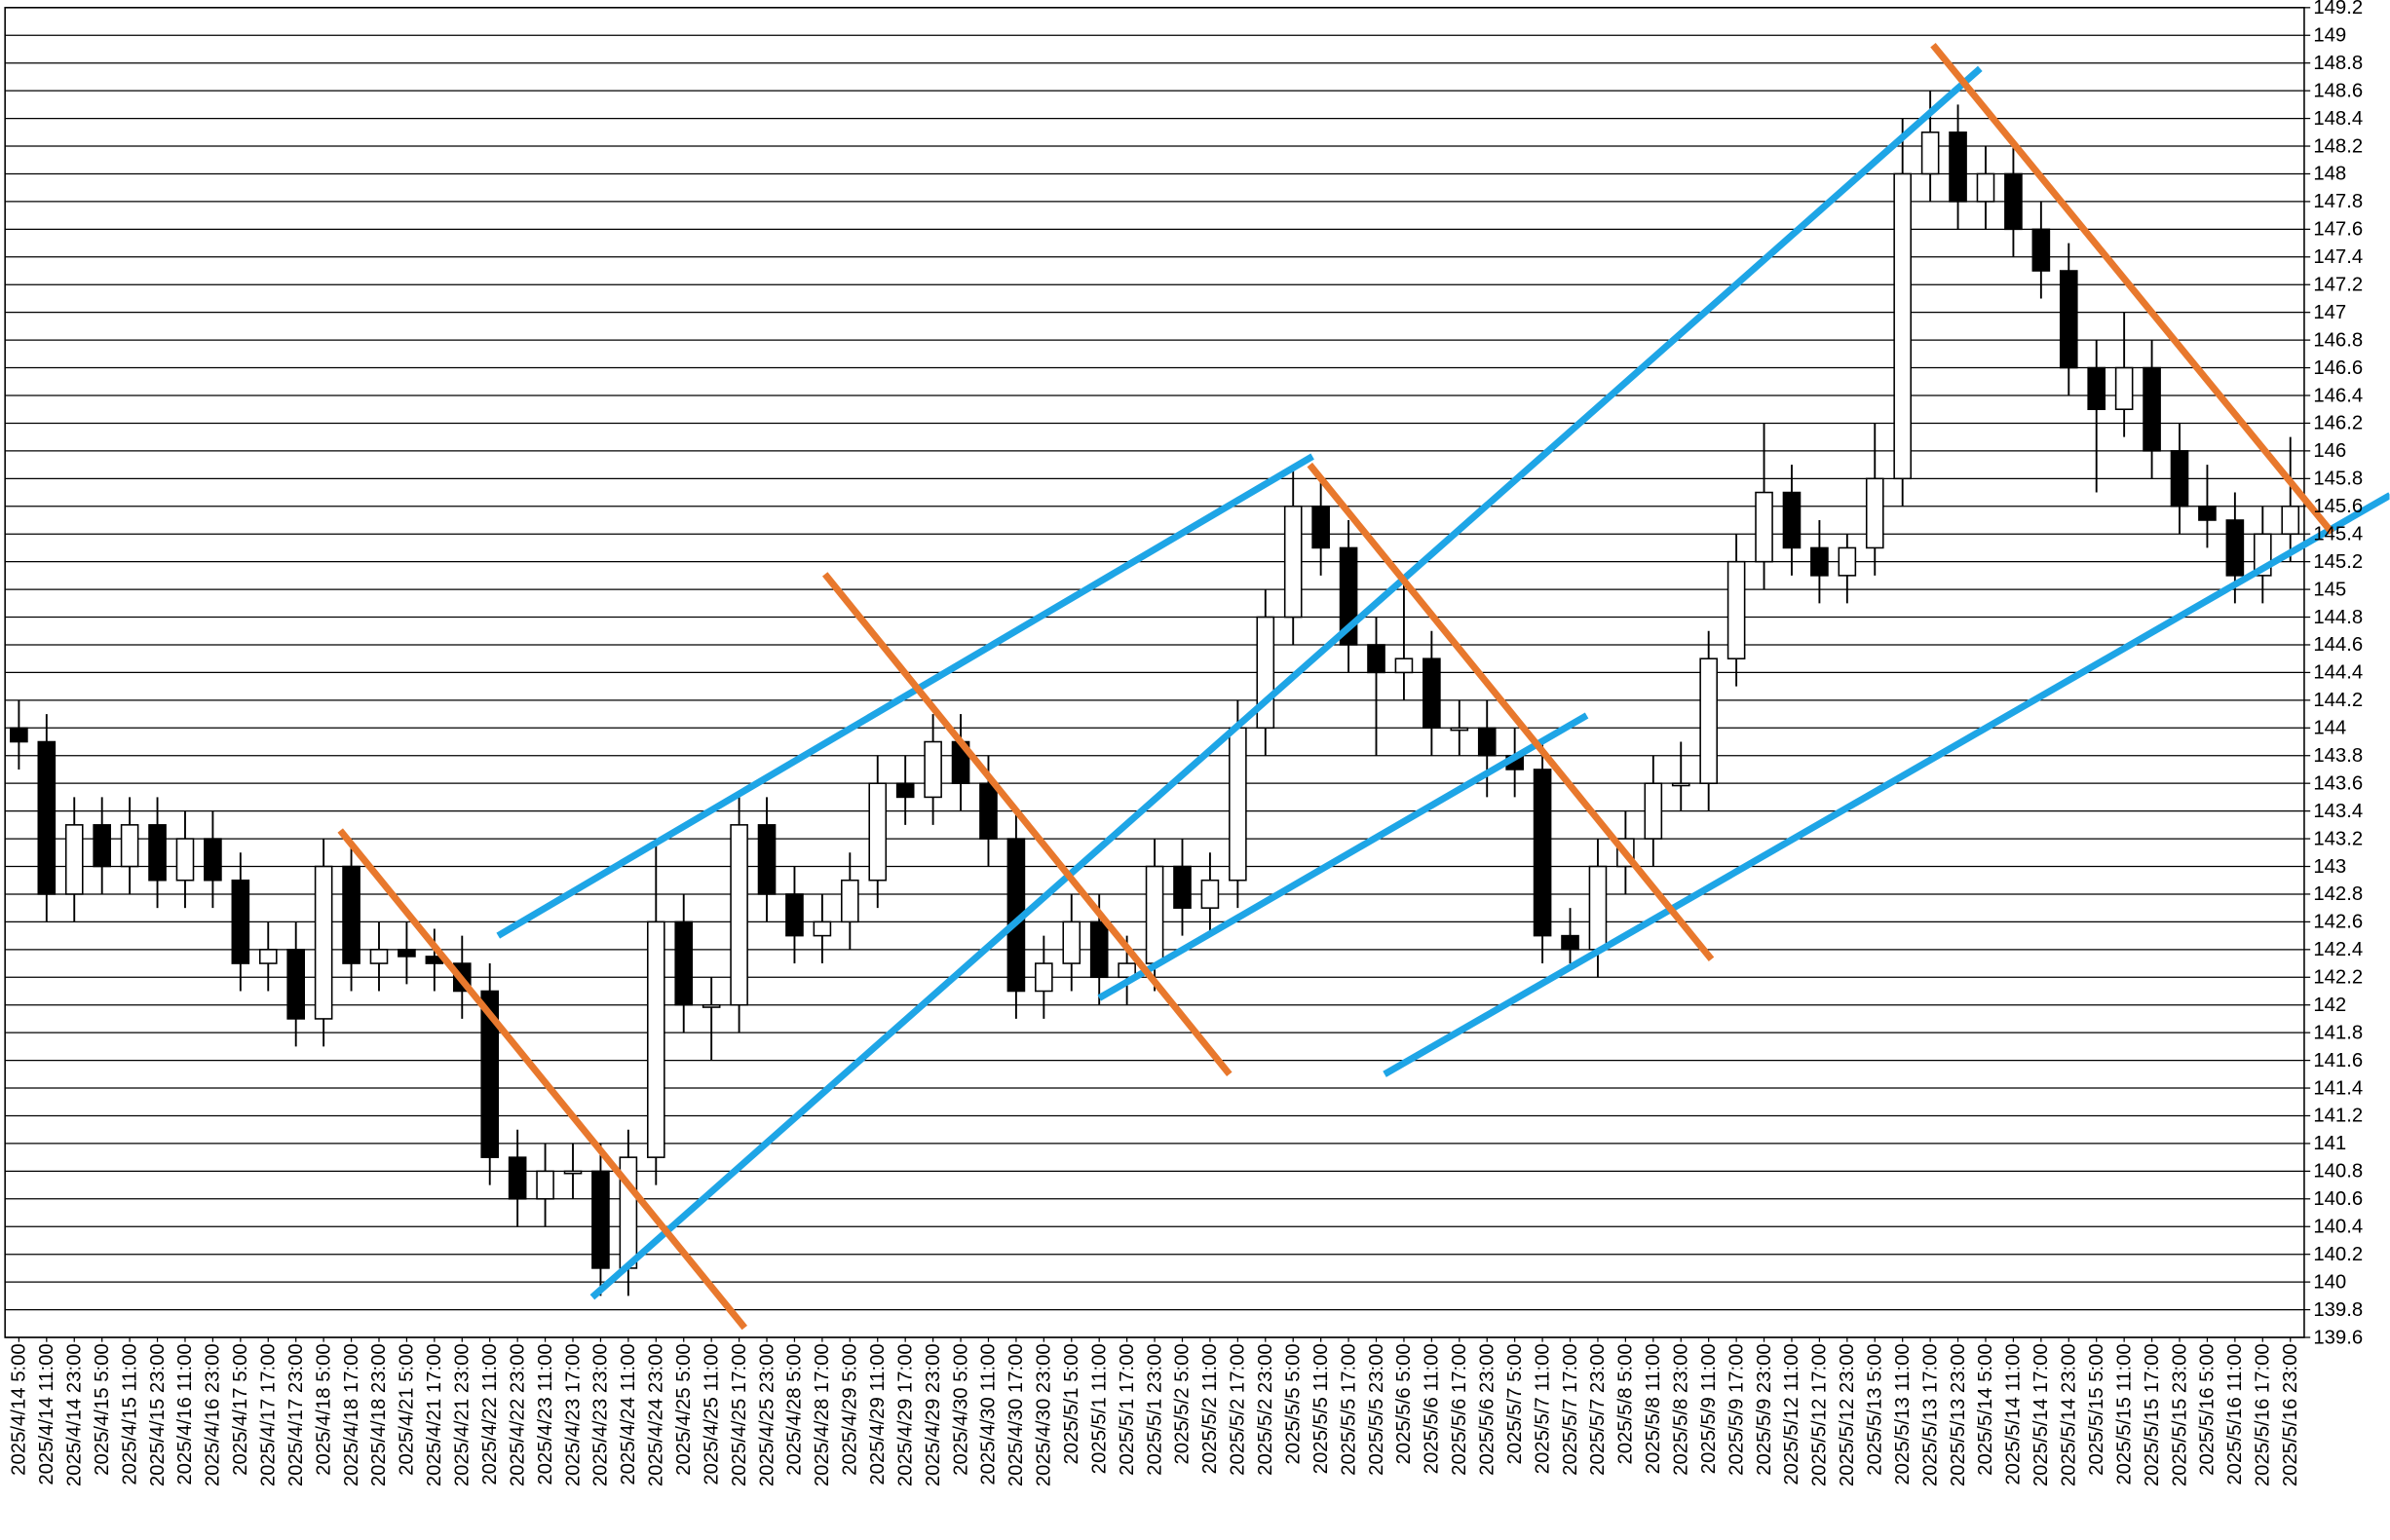 Image resolution: width=2390 pixels, height=1540 pixels. I want to click on y-tick-label: 145.8, so click(2338, 479).